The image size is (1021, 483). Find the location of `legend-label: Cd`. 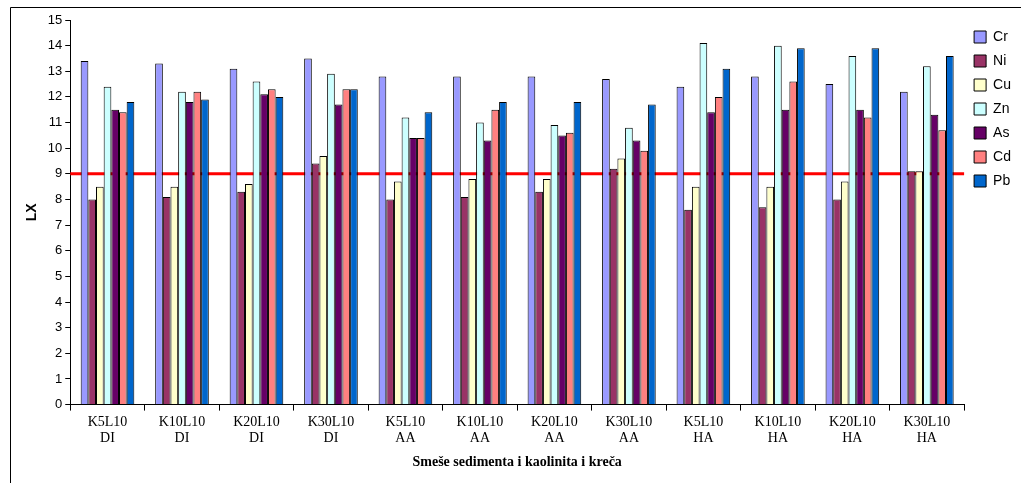

legend-label: Cd is located at coordinates (1002, 155).